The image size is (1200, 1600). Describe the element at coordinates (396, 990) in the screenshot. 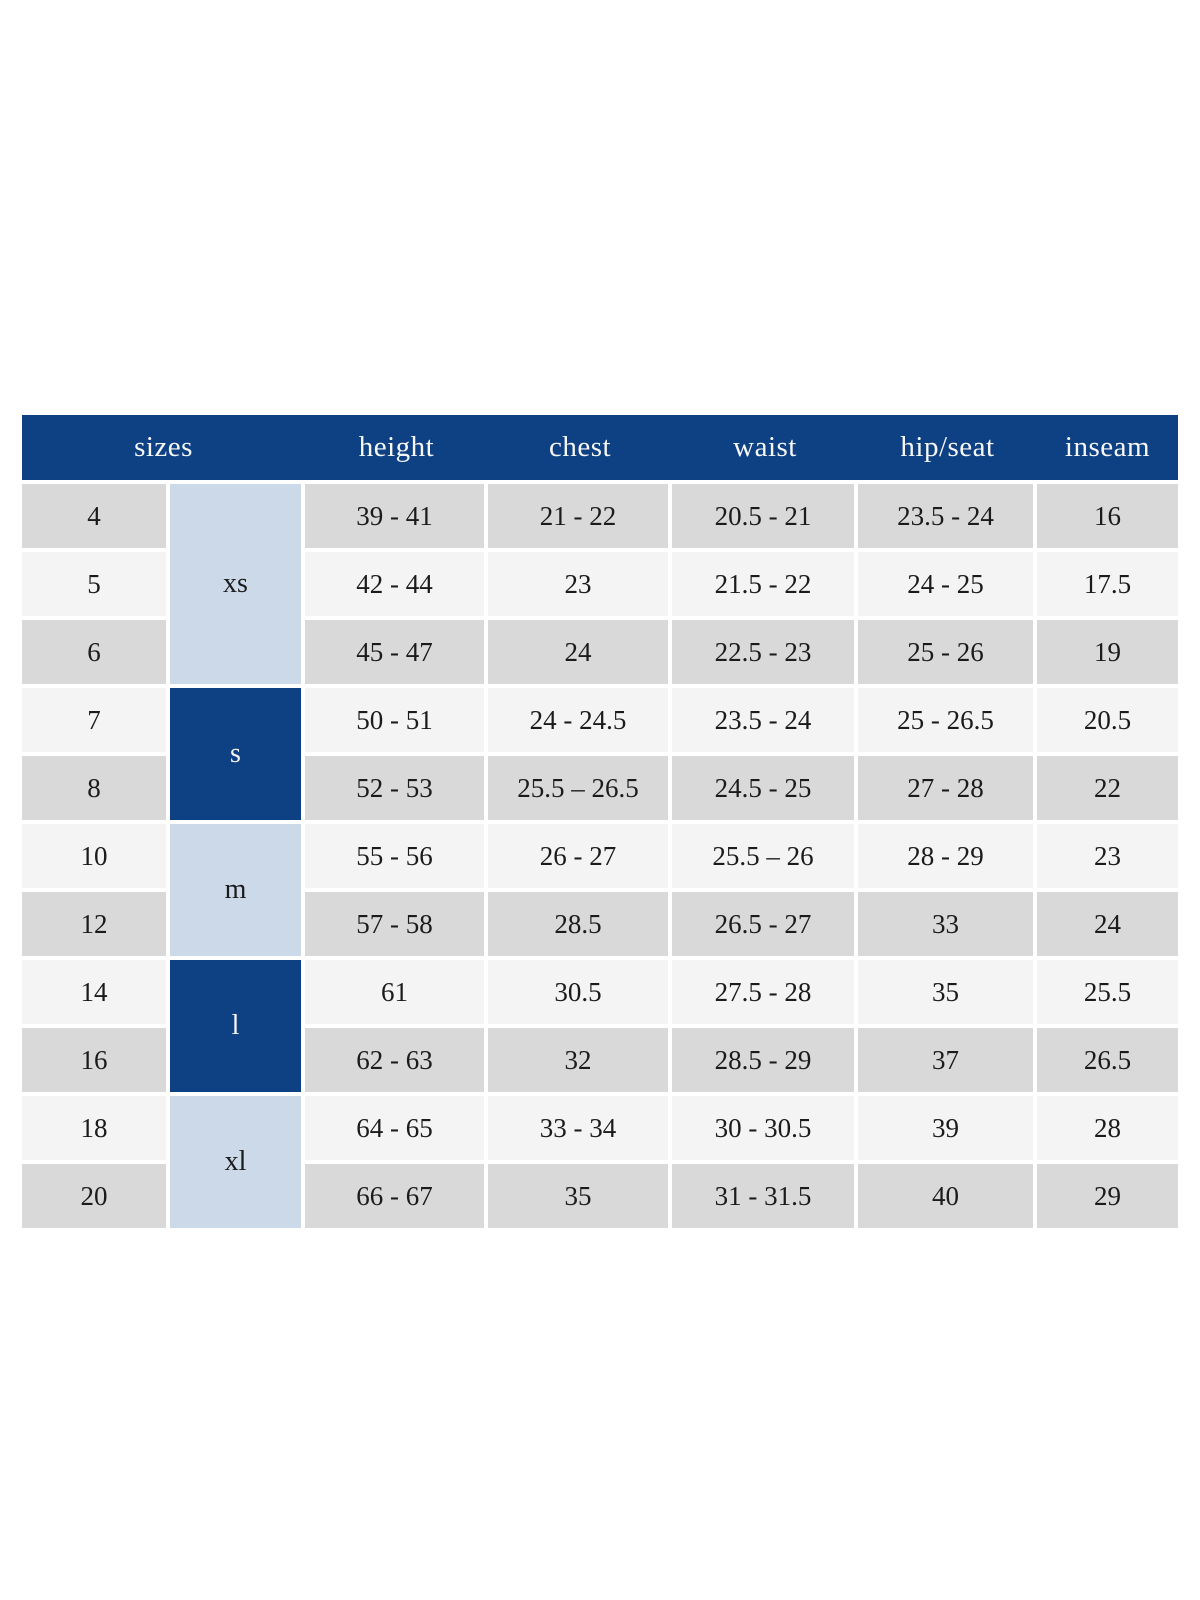

I see `height-cell: 61` at that location.